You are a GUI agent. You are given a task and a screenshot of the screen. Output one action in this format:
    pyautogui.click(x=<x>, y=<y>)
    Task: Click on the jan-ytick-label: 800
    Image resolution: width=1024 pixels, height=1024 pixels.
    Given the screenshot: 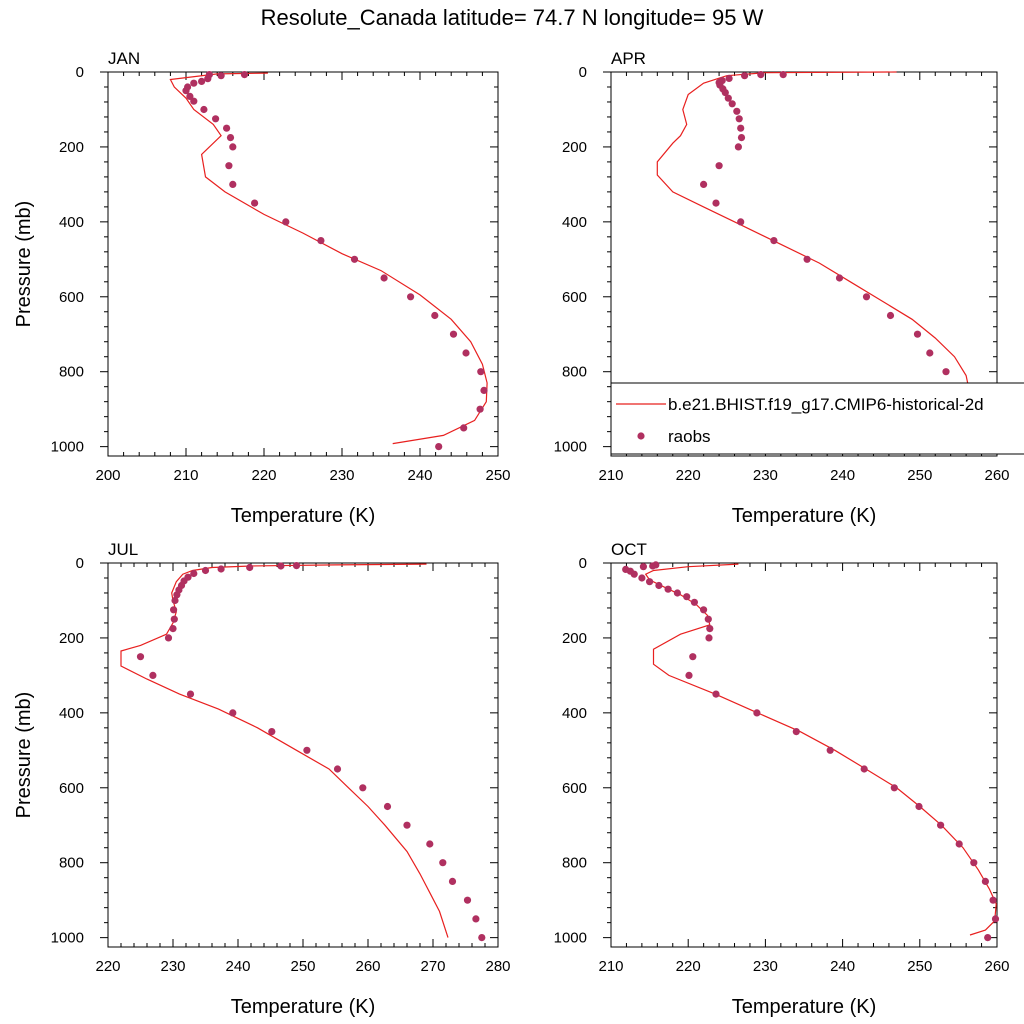 What is the action you would take?
    pyautogui.click(x=71, y=372)
    